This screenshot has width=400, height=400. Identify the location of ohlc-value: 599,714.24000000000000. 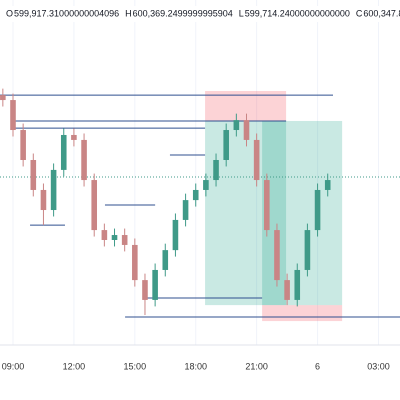
(297, 13).